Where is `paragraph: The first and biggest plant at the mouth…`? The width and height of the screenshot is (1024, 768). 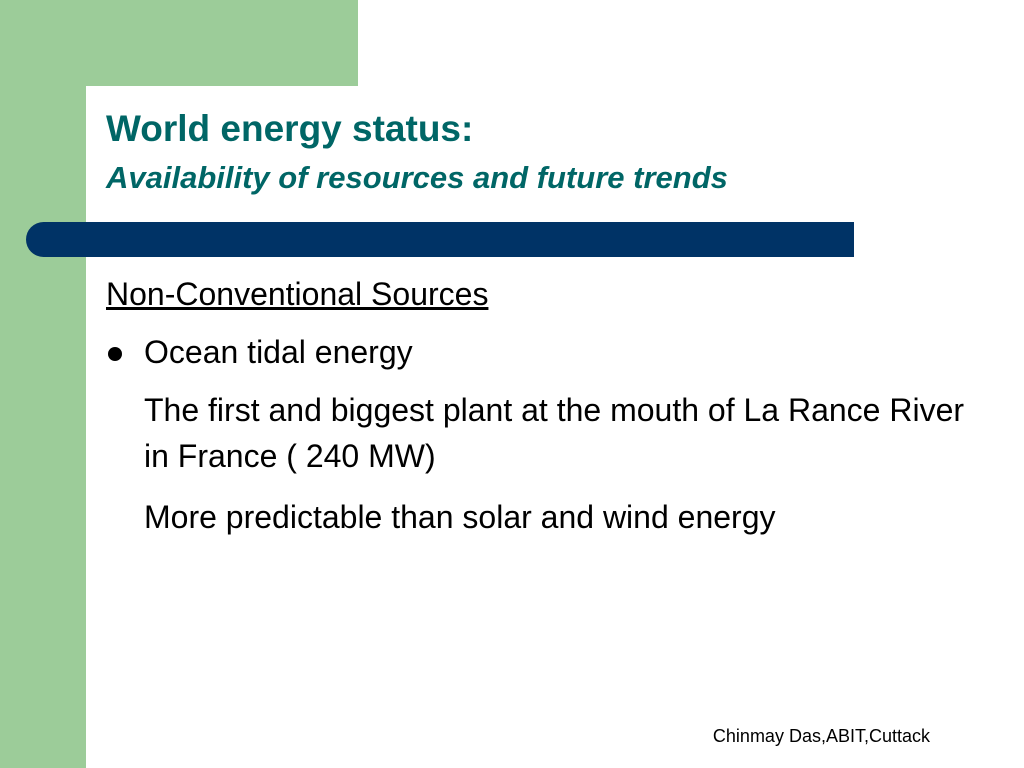 paragraph: The first and biggest plant at the mouth… is located at coordinates (554, 433).